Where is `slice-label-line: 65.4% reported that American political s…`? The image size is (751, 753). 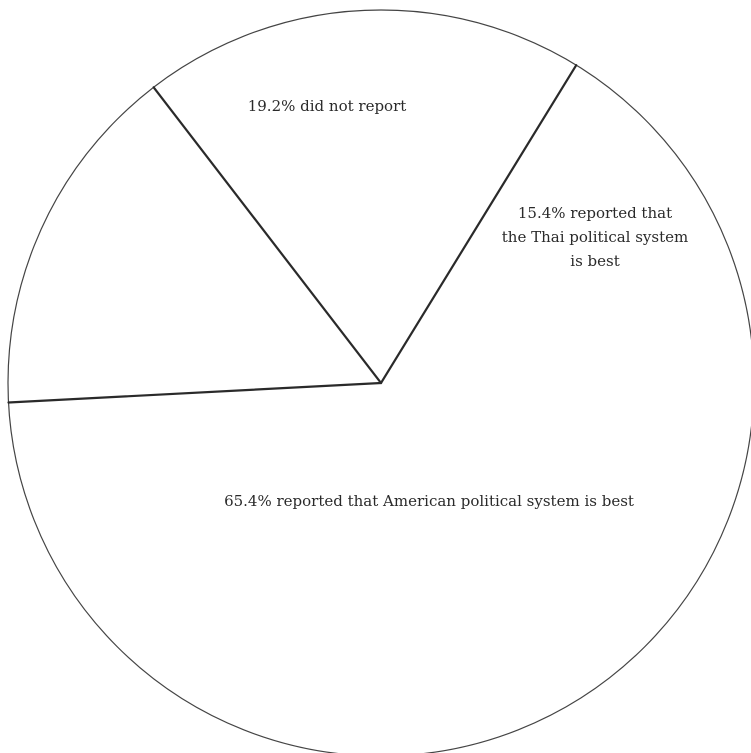
slice-label-line: 65.4% reported that American political s… is located at coordinates (429, 501).